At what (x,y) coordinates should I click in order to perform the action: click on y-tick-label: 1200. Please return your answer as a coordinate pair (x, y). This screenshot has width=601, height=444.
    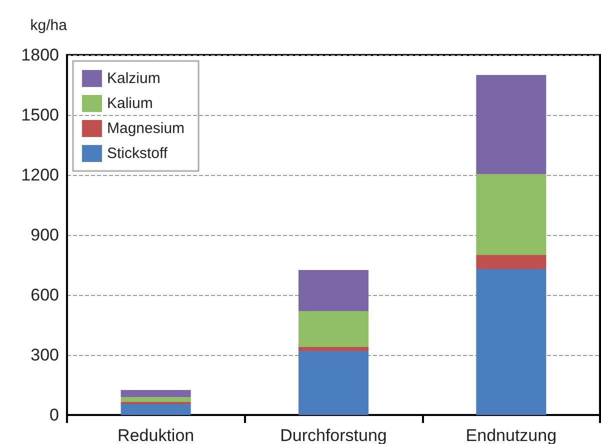
    Looking at the image, I should click on (40, 175).